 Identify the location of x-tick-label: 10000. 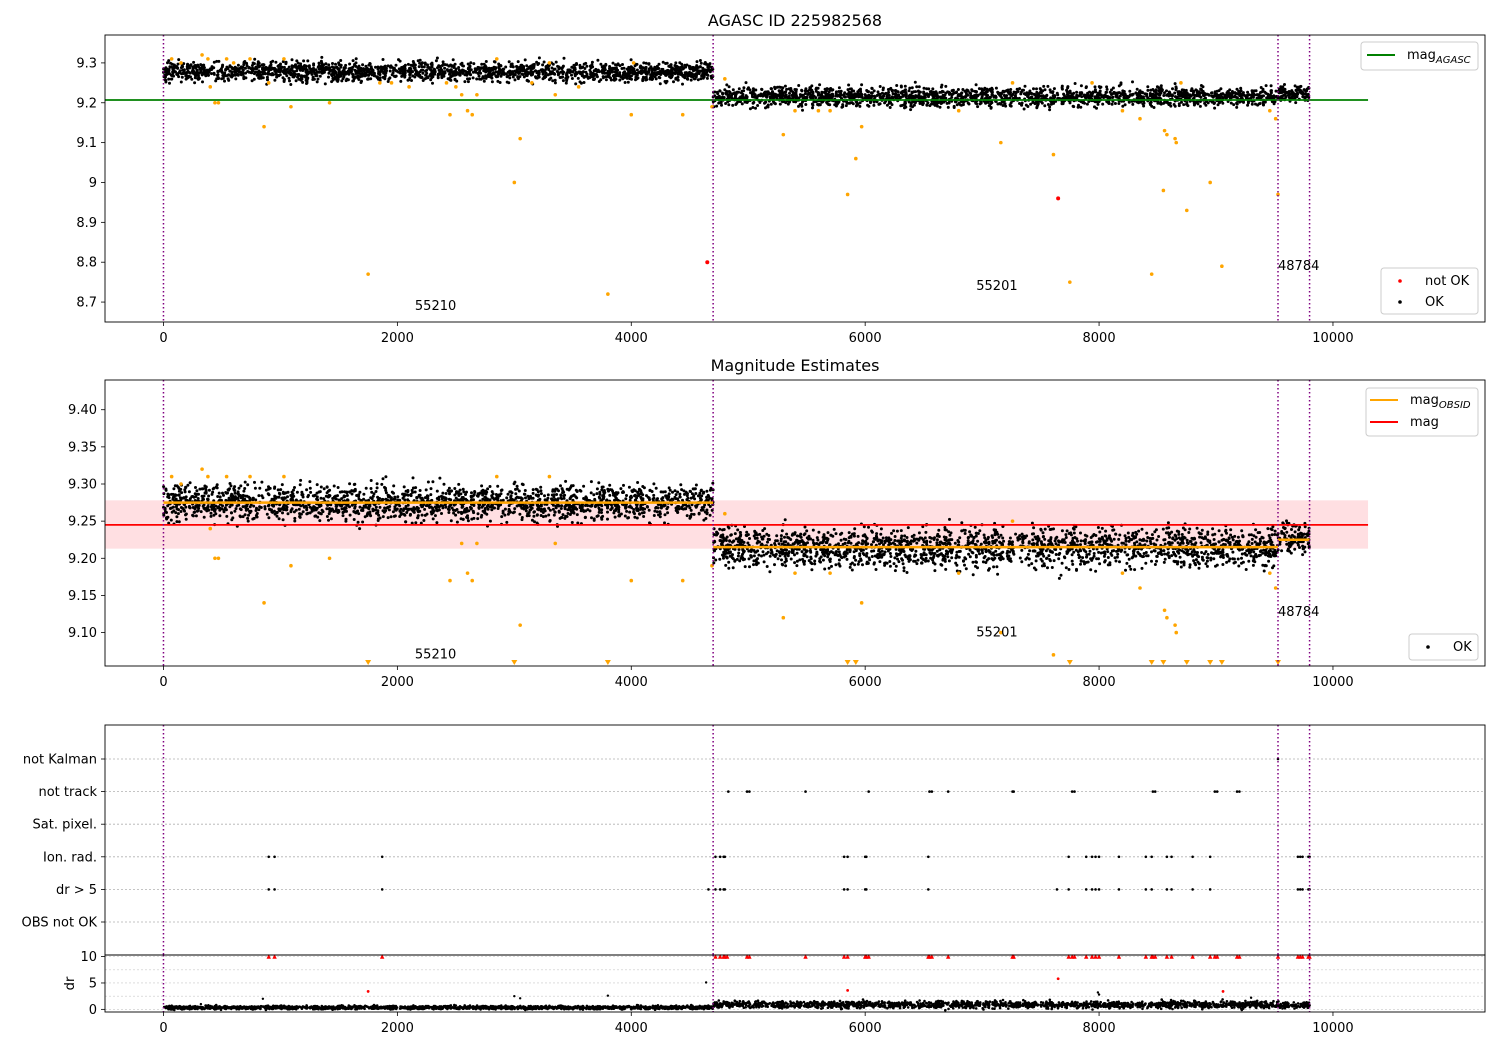
(1332, 338).